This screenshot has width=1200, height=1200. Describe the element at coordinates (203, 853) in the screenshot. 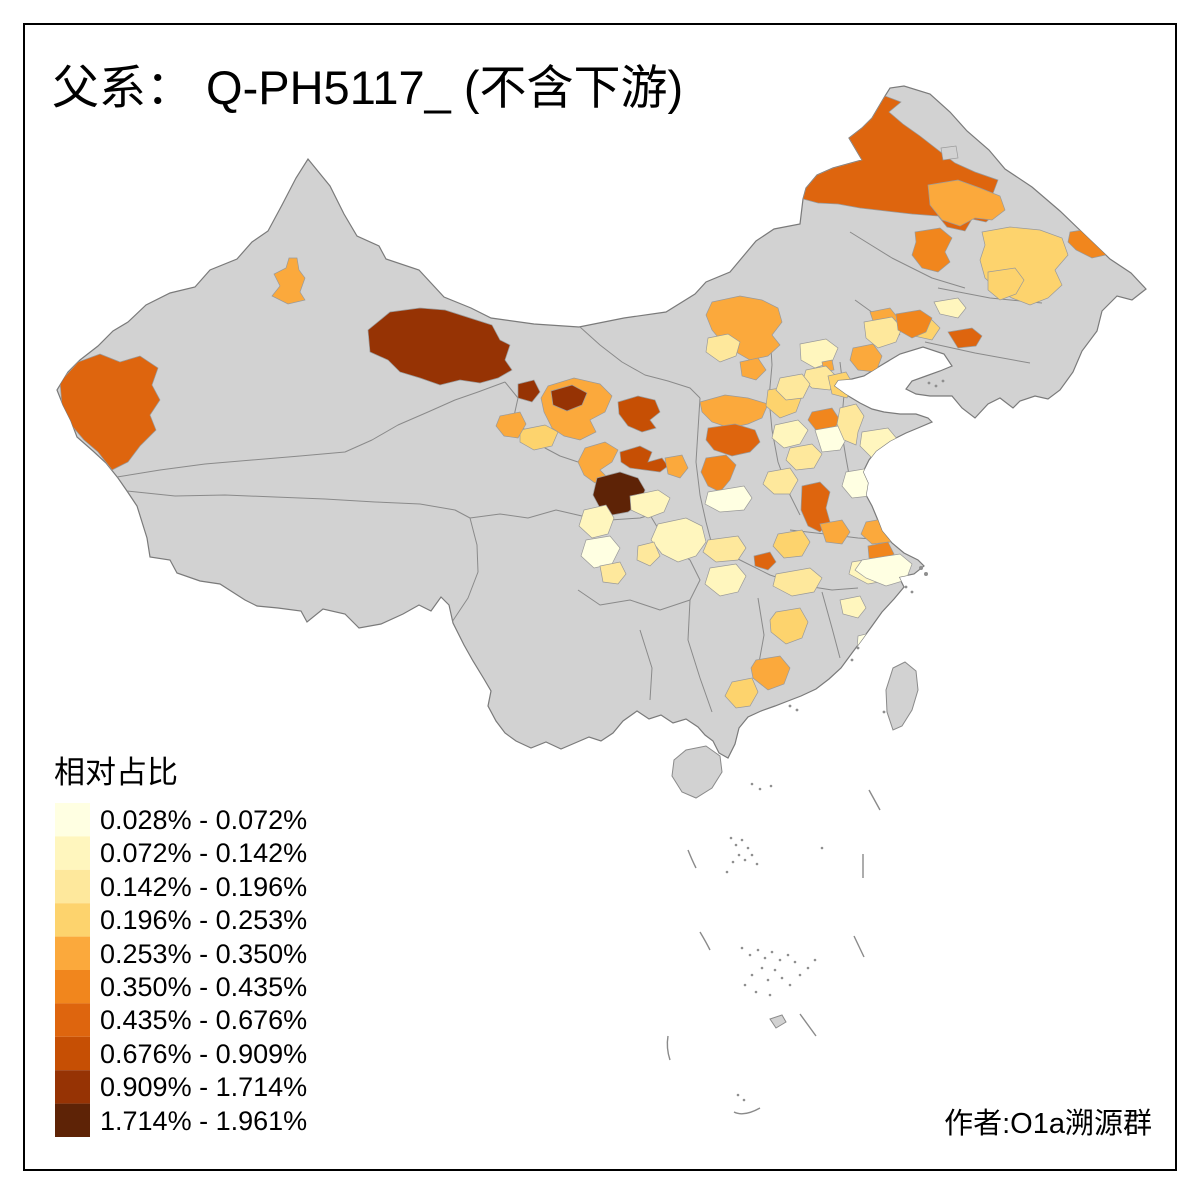

I see `legend-label: 0.072% - 0.142%` at that location.